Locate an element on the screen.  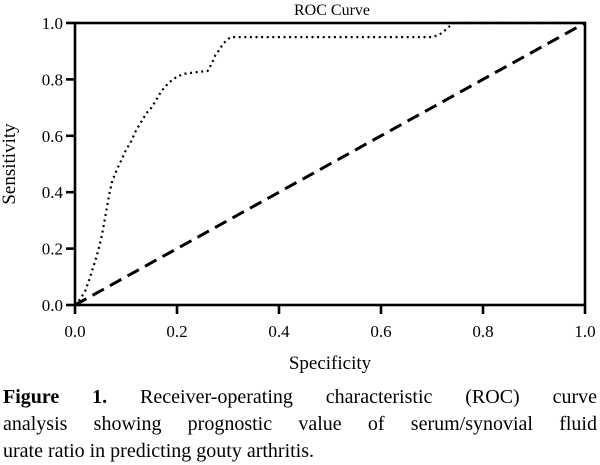
x-tick-label: 0.4 is located at coordinates (279, 331).